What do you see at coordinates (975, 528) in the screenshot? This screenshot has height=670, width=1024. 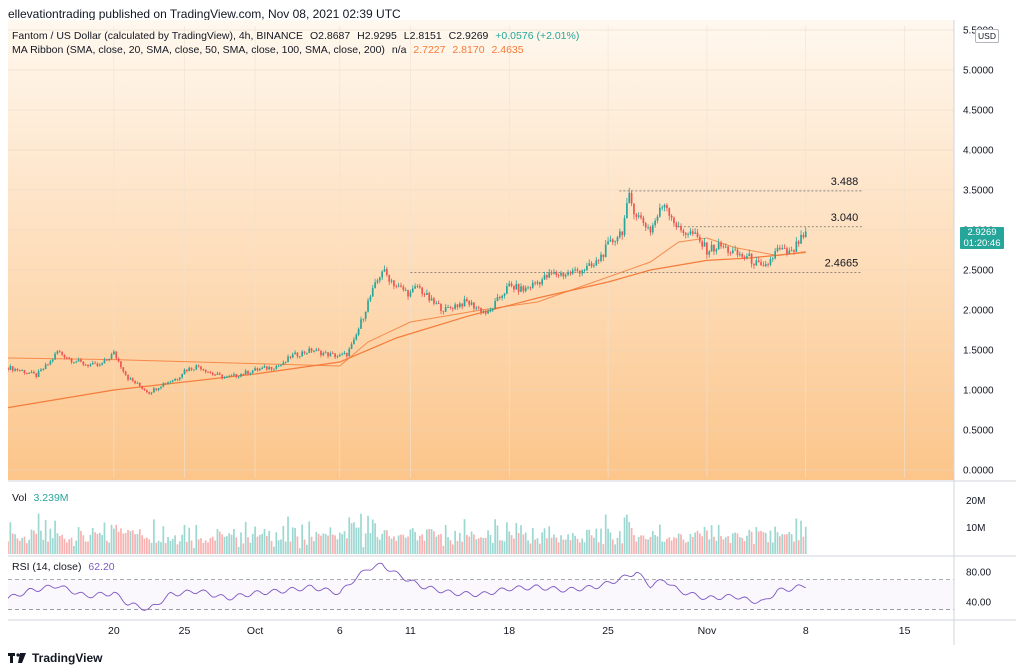 I see `volume-tick-label: 10M` at bounding box center [975, 528].